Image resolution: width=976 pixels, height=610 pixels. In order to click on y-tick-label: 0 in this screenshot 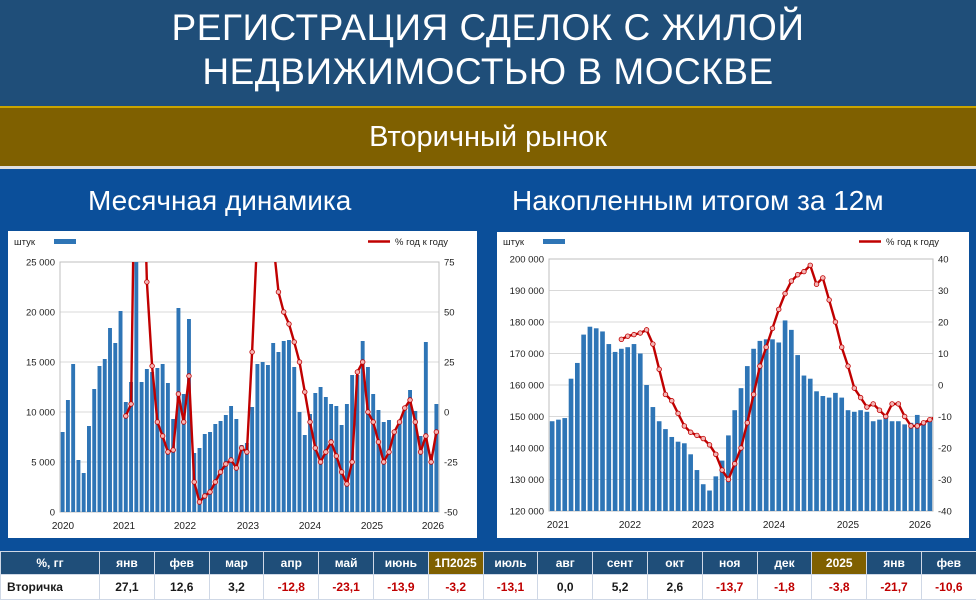, I will do `click(52, 513)`.